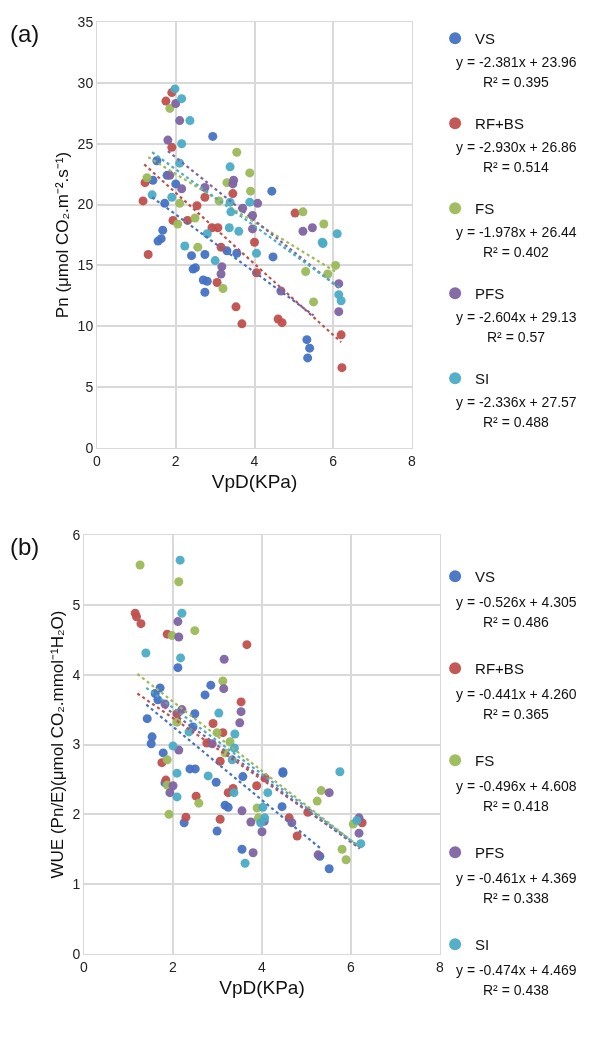 This screenshot has height=1044, width=592. What do you see at coordinates (85, 265) in the screenshot?
I see `y-tick-label: 15` at bounding box center [85, 265].